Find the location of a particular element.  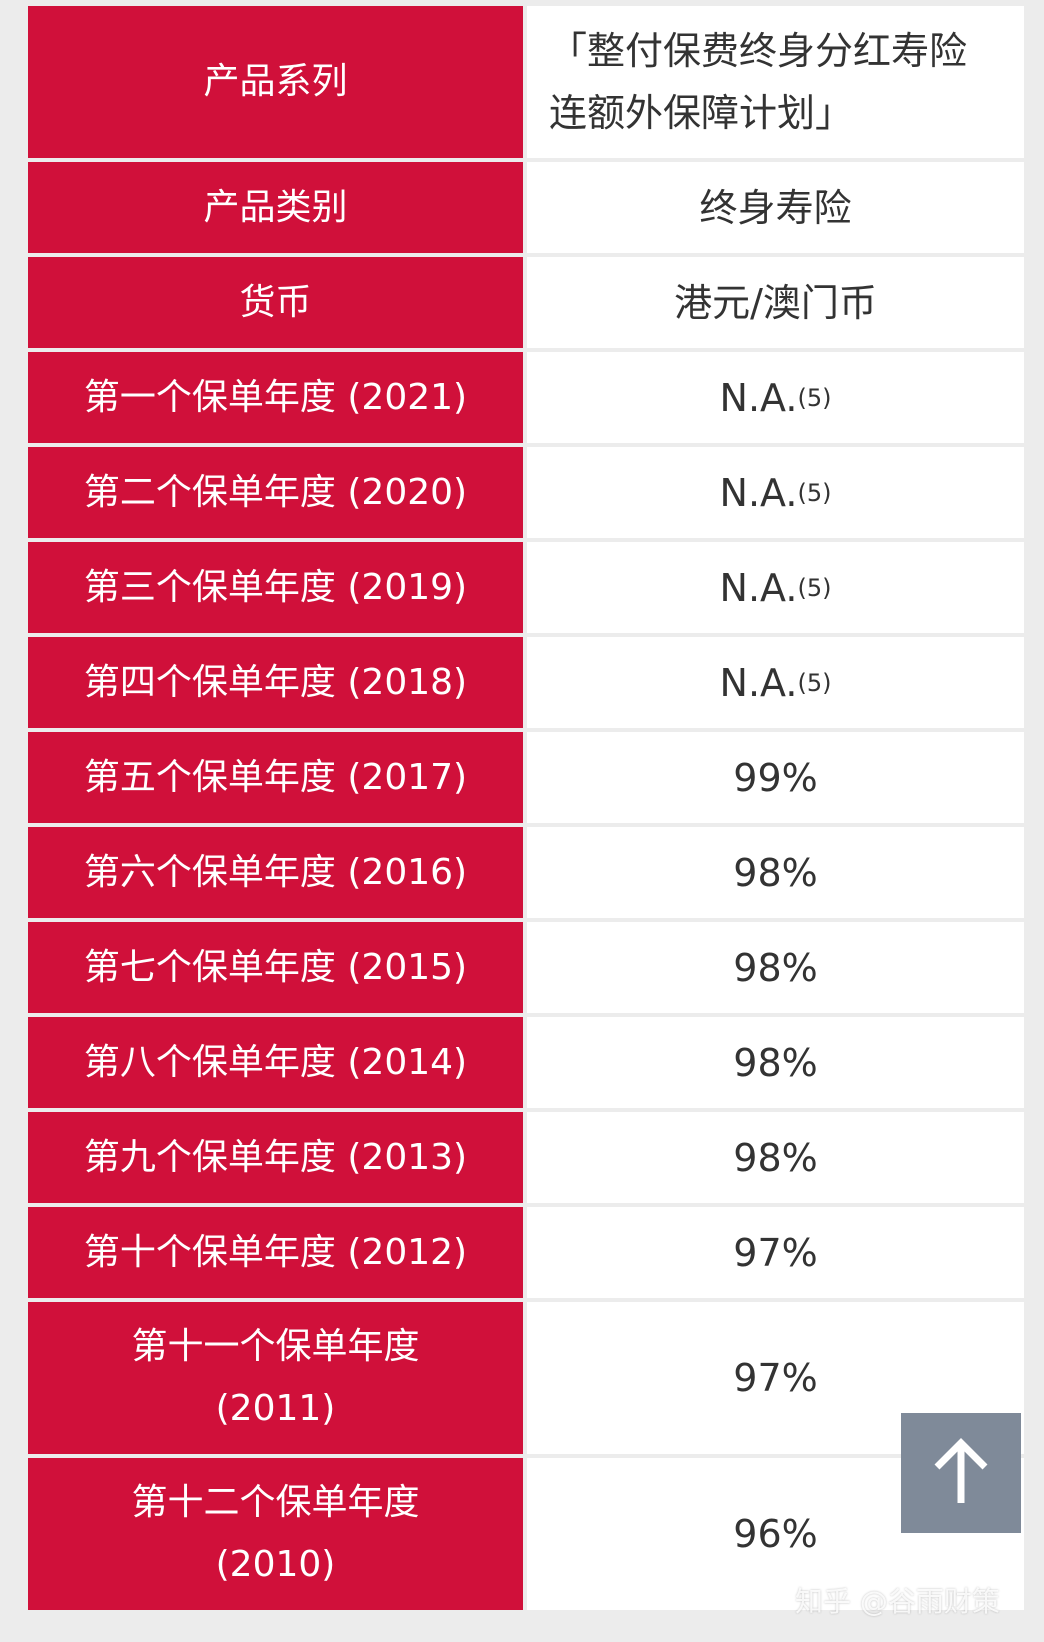

row-label: 货币 is located at coordinates (275, 302).